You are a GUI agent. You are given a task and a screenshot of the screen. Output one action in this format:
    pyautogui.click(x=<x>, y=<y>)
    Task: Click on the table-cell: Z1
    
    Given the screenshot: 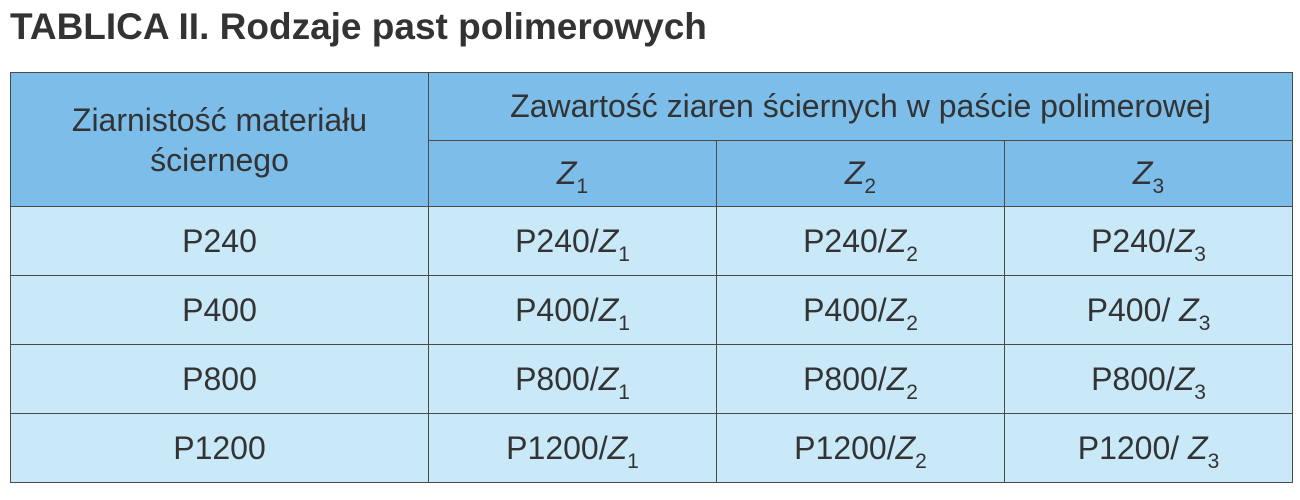 What is the action you would take?
    pyautogui.click(x=572, y=173)
    